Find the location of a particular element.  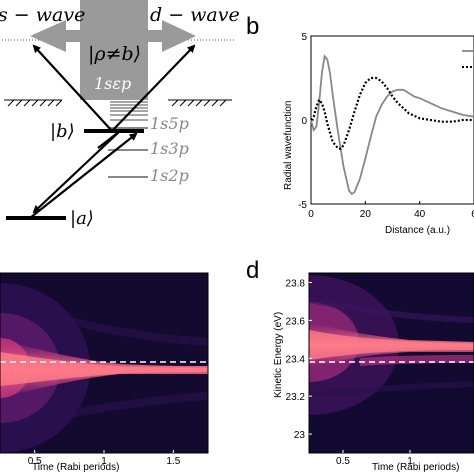

plot-c-xlabel: Time (Rabi periods) is located at coordinates (75, 467).